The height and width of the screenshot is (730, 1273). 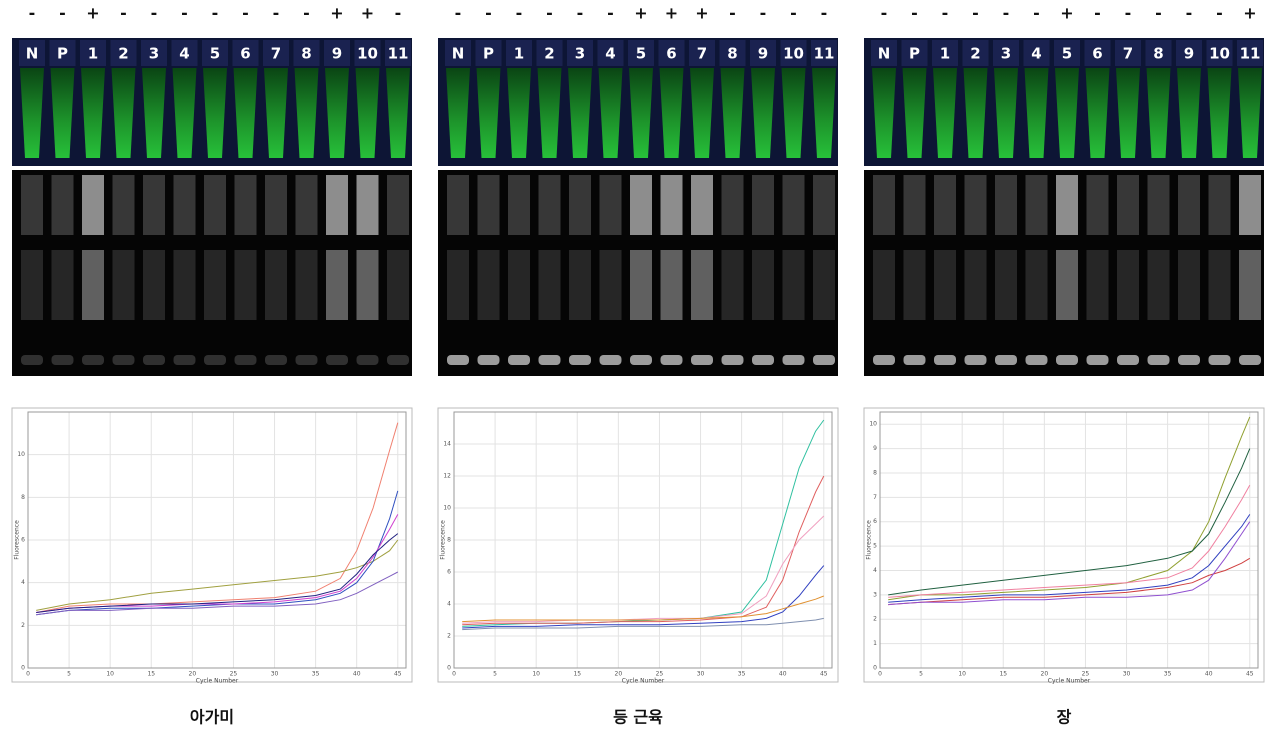 I want to click on y-tick-label: 14, so click(x=447, y=444).